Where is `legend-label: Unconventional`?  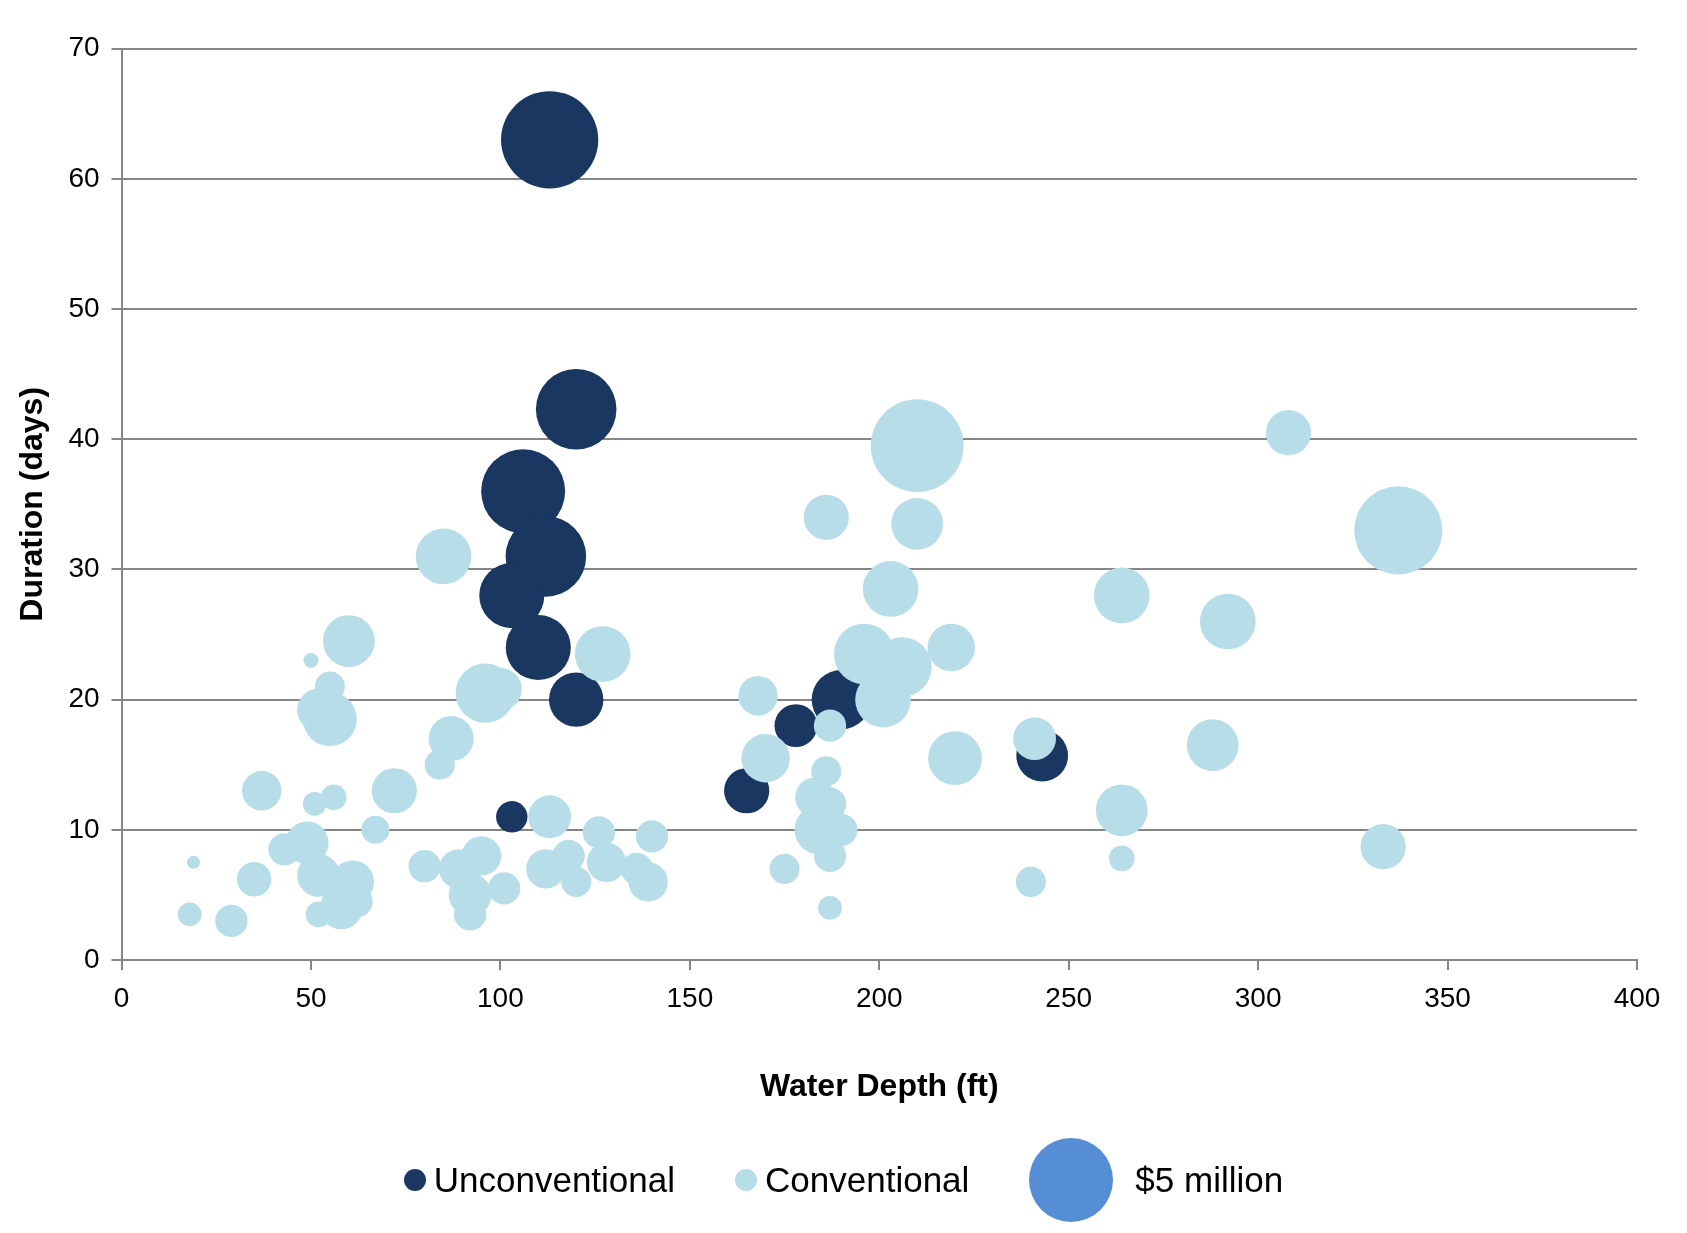
legend-label: Unconventional is located at coordinates (554, 1180).